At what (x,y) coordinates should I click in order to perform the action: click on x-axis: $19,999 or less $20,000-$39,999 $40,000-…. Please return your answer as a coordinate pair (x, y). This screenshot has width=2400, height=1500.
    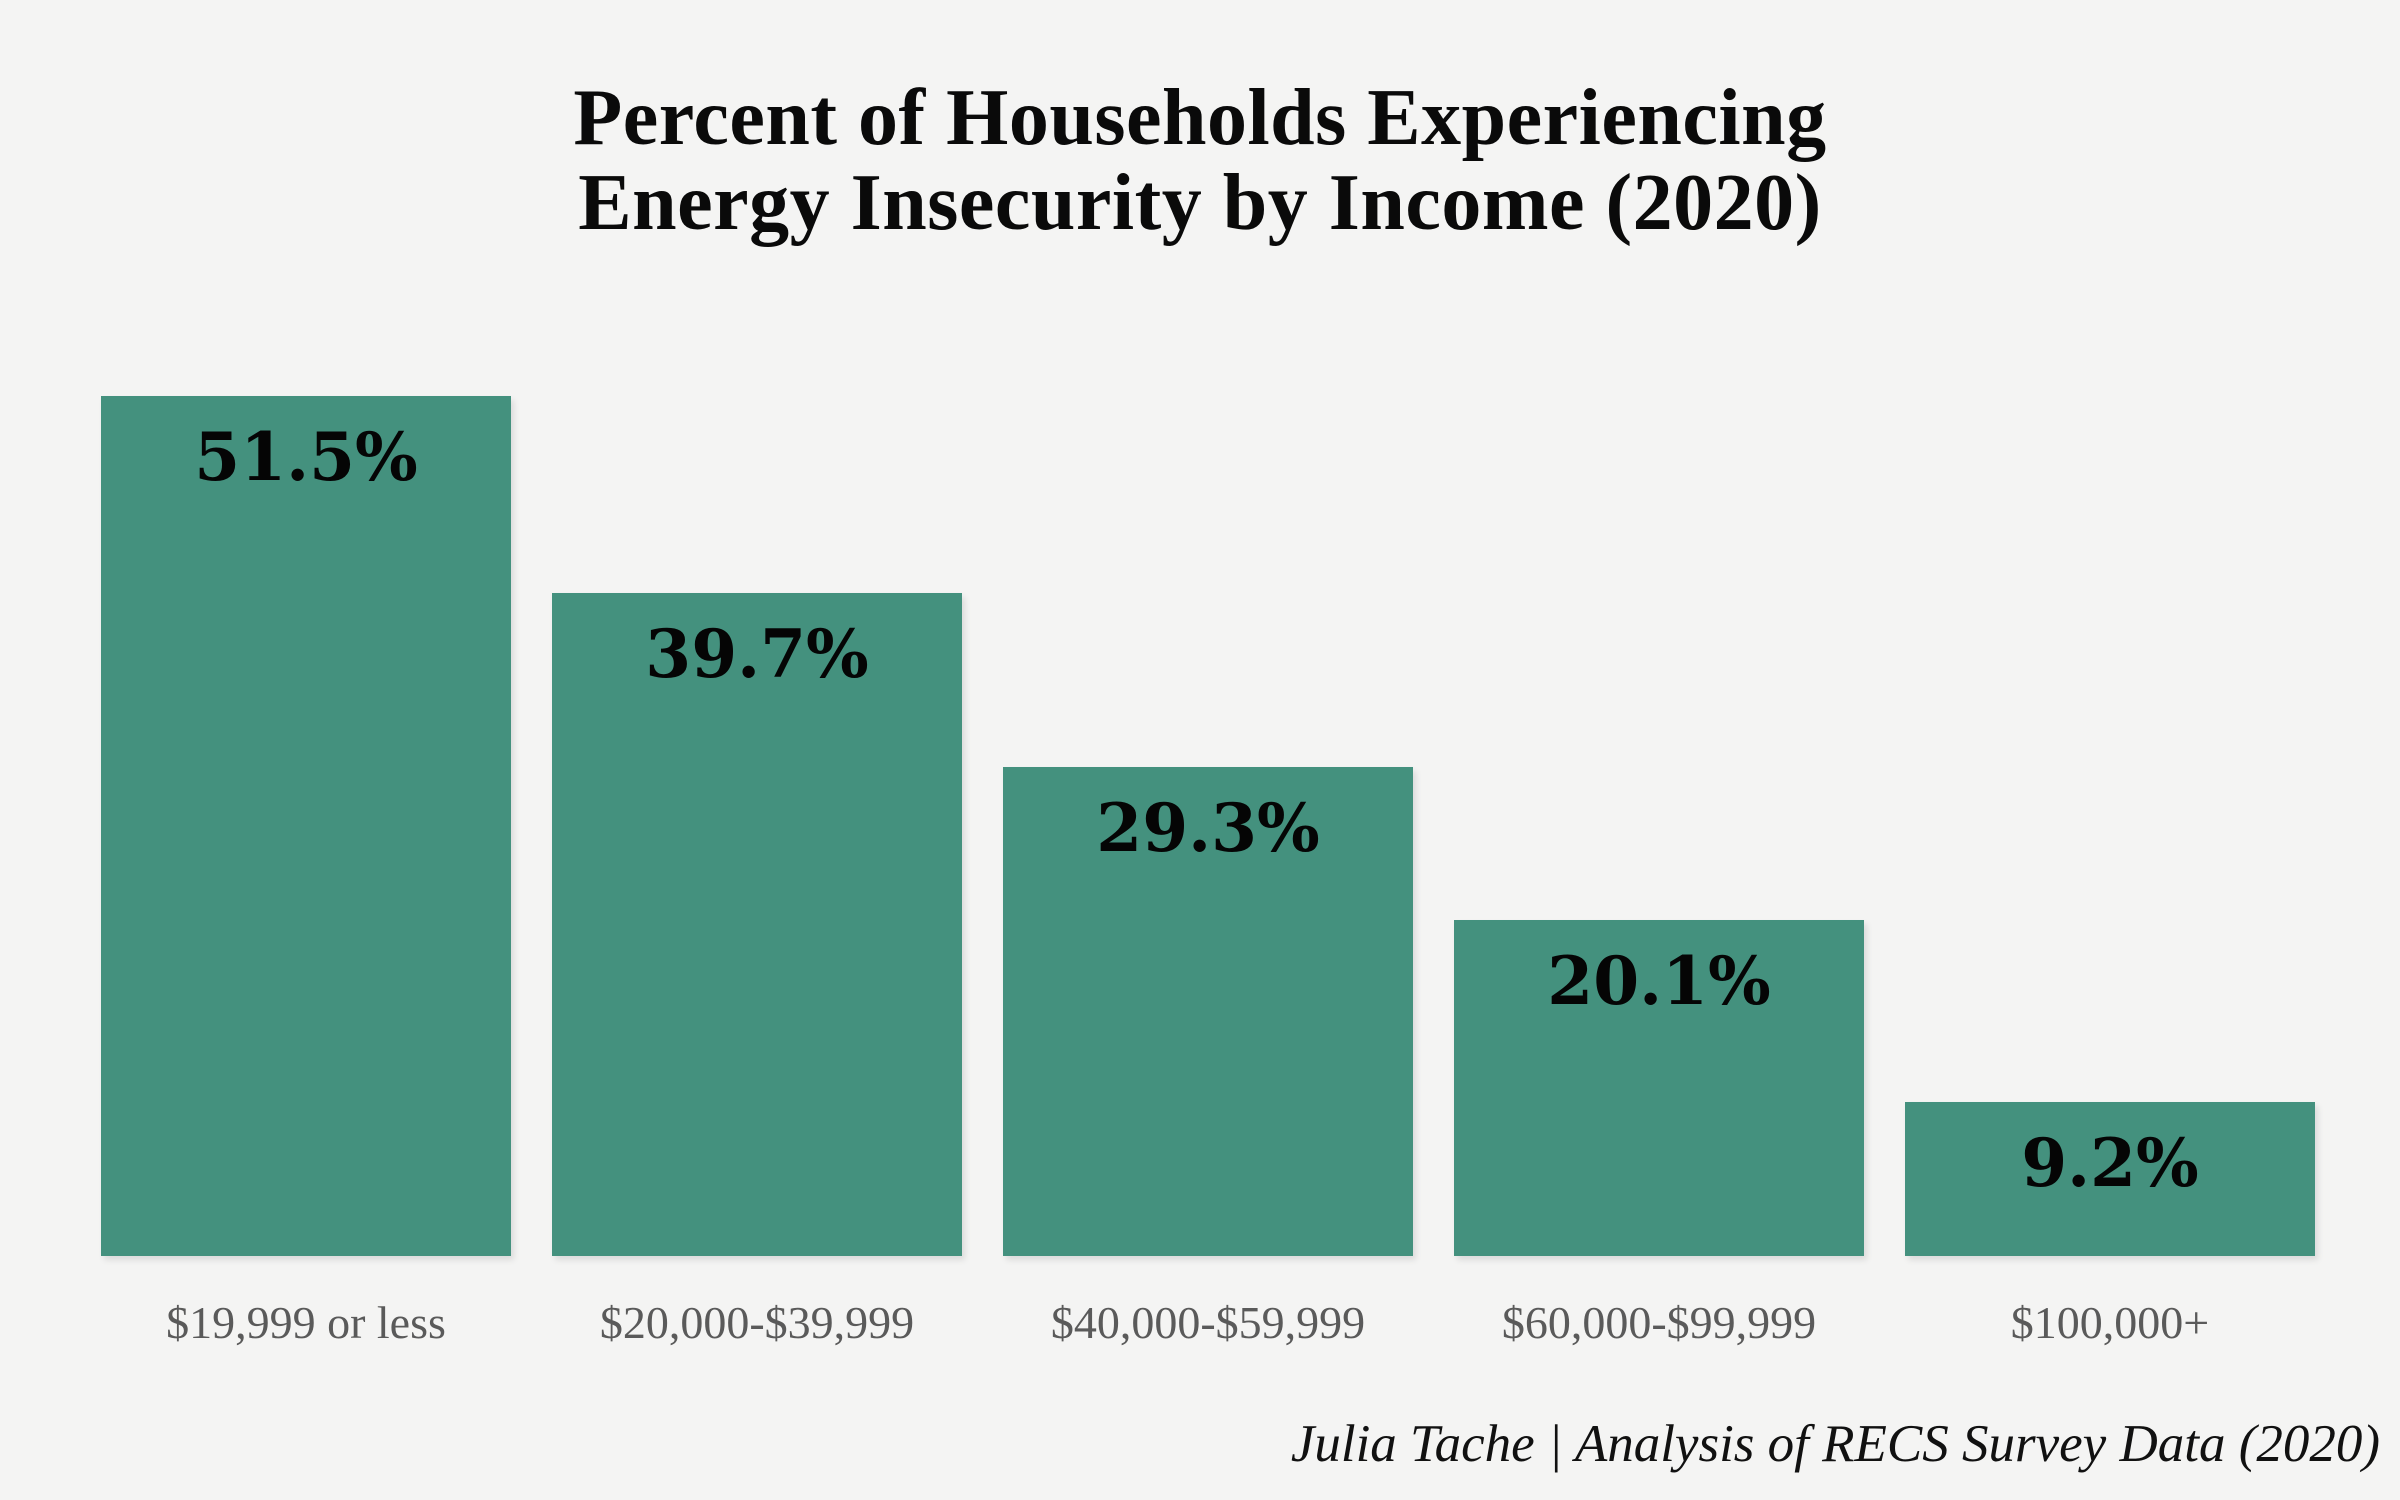
    Looking at the image, I should click on (1208, 1322).